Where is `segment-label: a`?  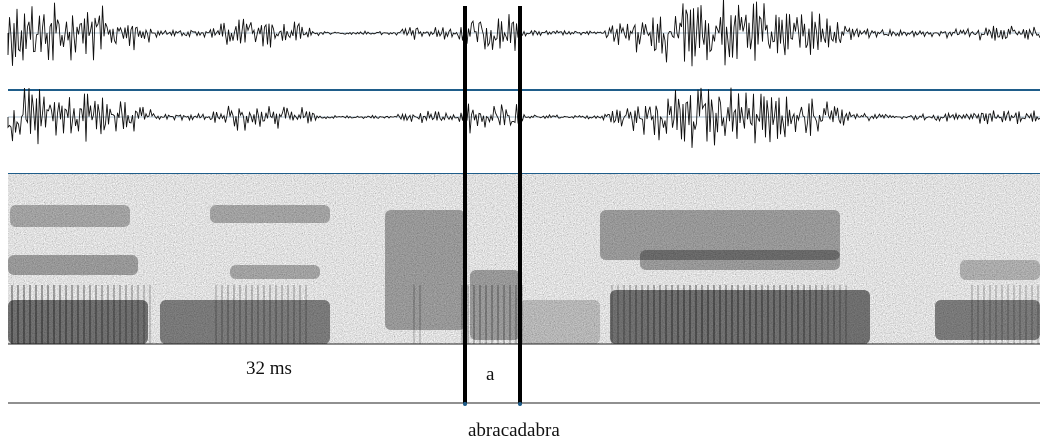 segment-label: a is located at coordinates (490, 374).